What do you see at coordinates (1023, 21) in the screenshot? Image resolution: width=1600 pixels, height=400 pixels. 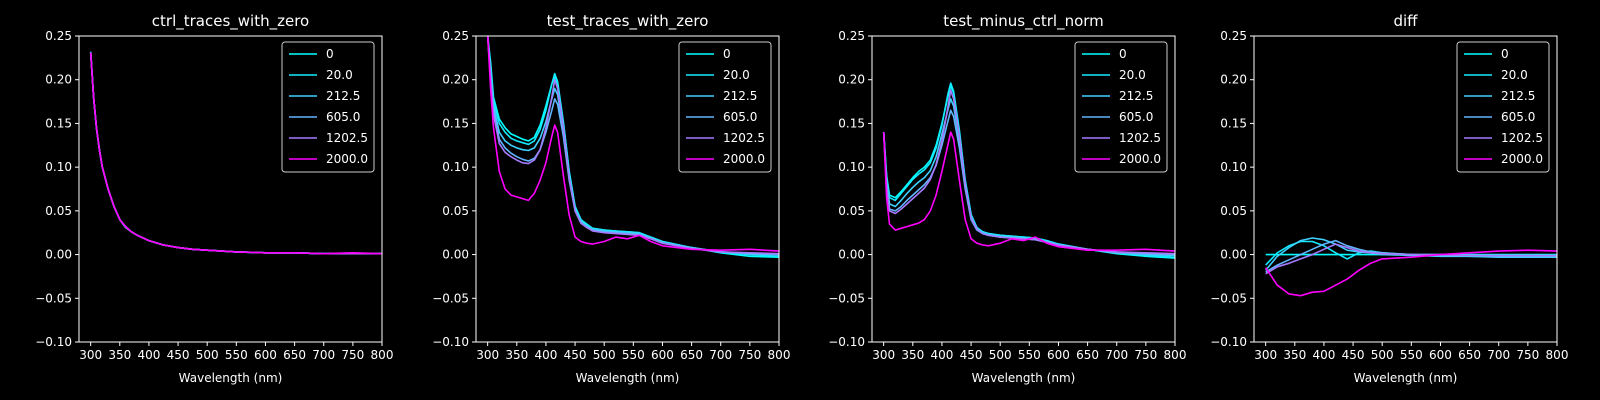 I see `chart-title: test_minus_ctrl_norm` at bounding box center [1023, 21].